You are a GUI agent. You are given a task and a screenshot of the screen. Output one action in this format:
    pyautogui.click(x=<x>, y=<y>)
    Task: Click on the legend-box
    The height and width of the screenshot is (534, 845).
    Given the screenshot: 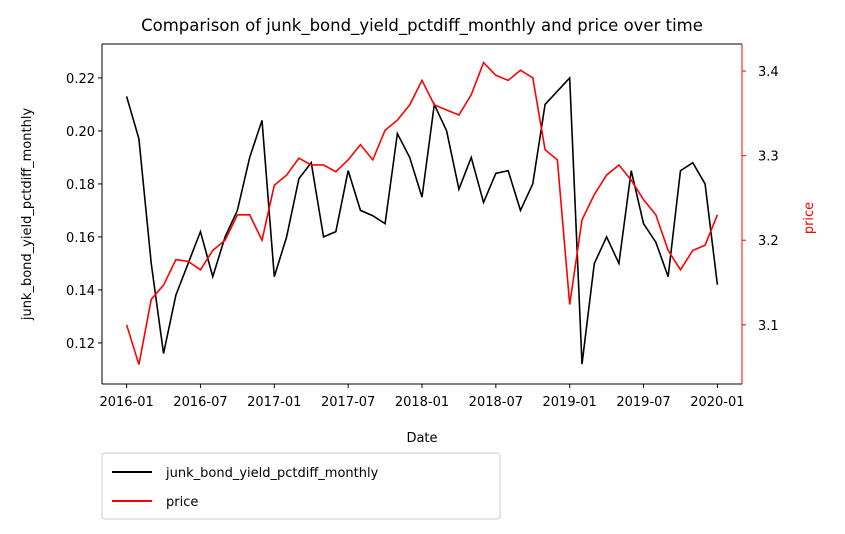 What is the action you would take?
    pyautogui.click(x=301, y=486)
    